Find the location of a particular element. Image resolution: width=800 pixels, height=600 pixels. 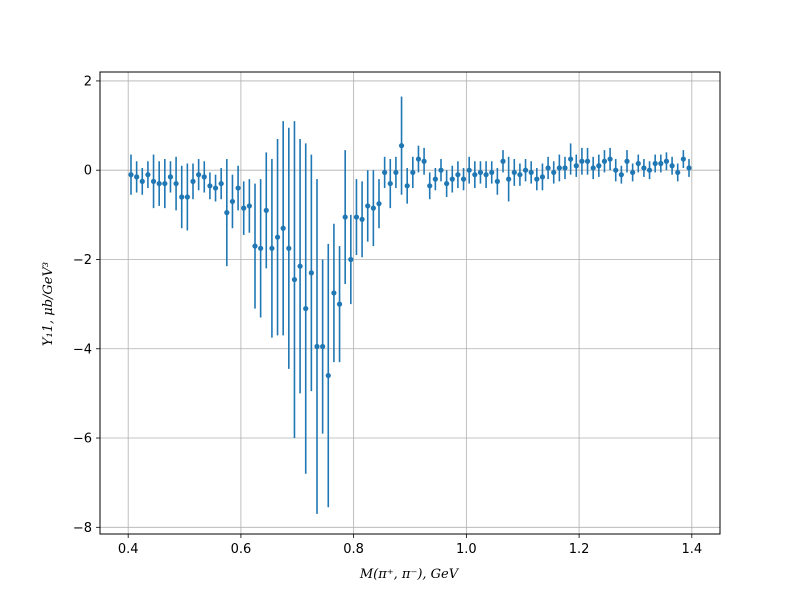

y-tick-label: −2 is located at coordinates (82, 260).